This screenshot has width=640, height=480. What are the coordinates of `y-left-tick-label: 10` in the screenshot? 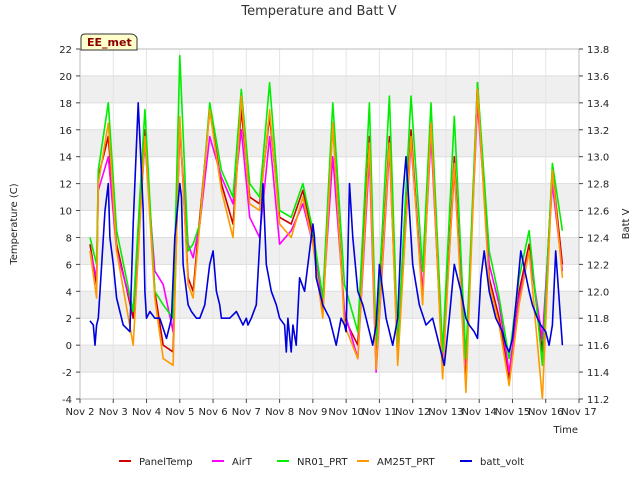 It's located at (65, 212).